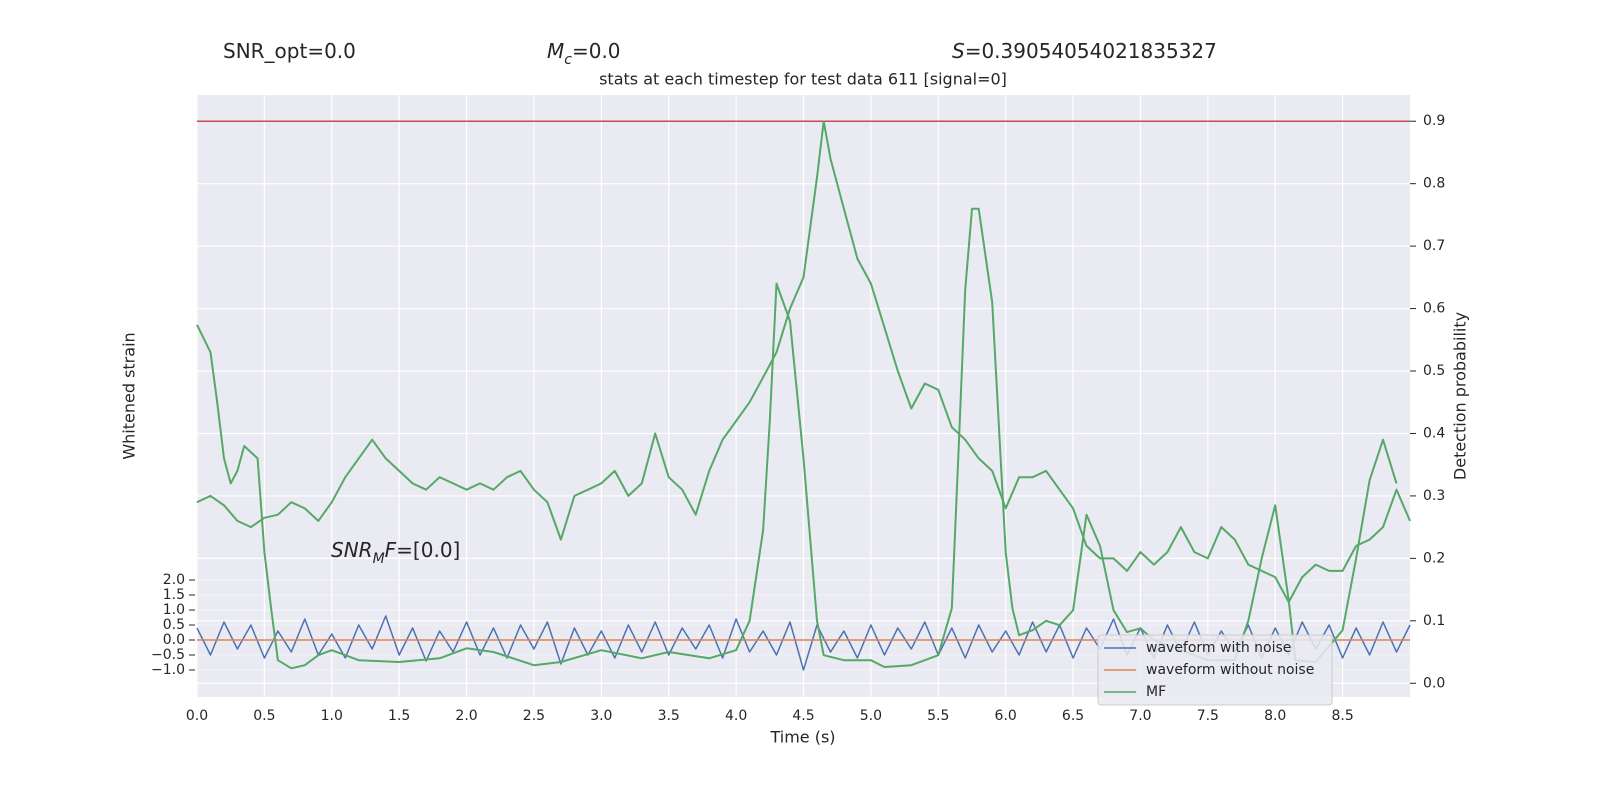 The height and width of the screenshot is (800, 1600). Describe the element at coordinates (534, 716) in the screenshot. I see `x-tick-label: 2.5` at that location.